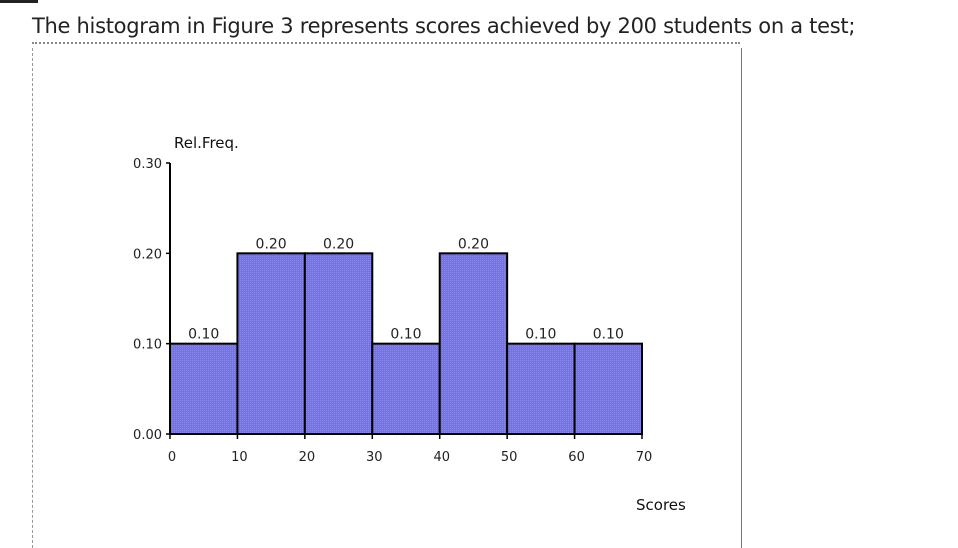 The height and width of the screenshot is (548, 958). Describe the element at coordinates (172, 457) in the screenshot. I see `x-tick-label: 0` at that location.